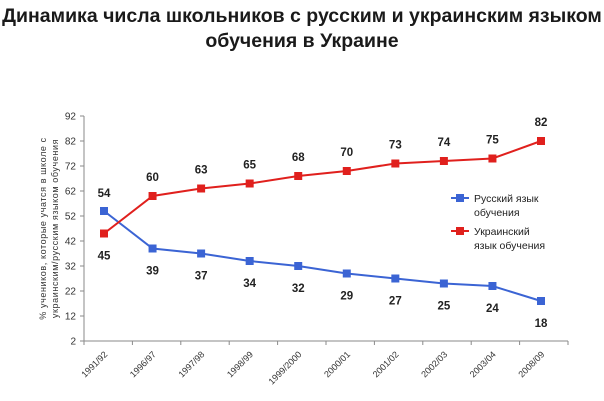  What do you see at coordinates (71, 117) in the screenshot?
I see `y-tick-label: 92` at bounding box center [71, 117].